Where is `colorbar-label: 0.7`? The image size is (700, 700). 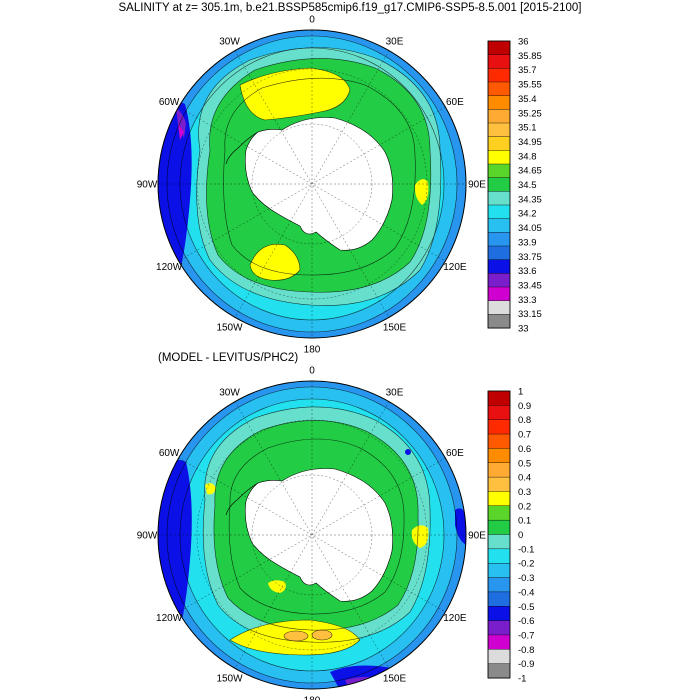
colorbar-label: 0.7 is located at coordinates (524, 435).